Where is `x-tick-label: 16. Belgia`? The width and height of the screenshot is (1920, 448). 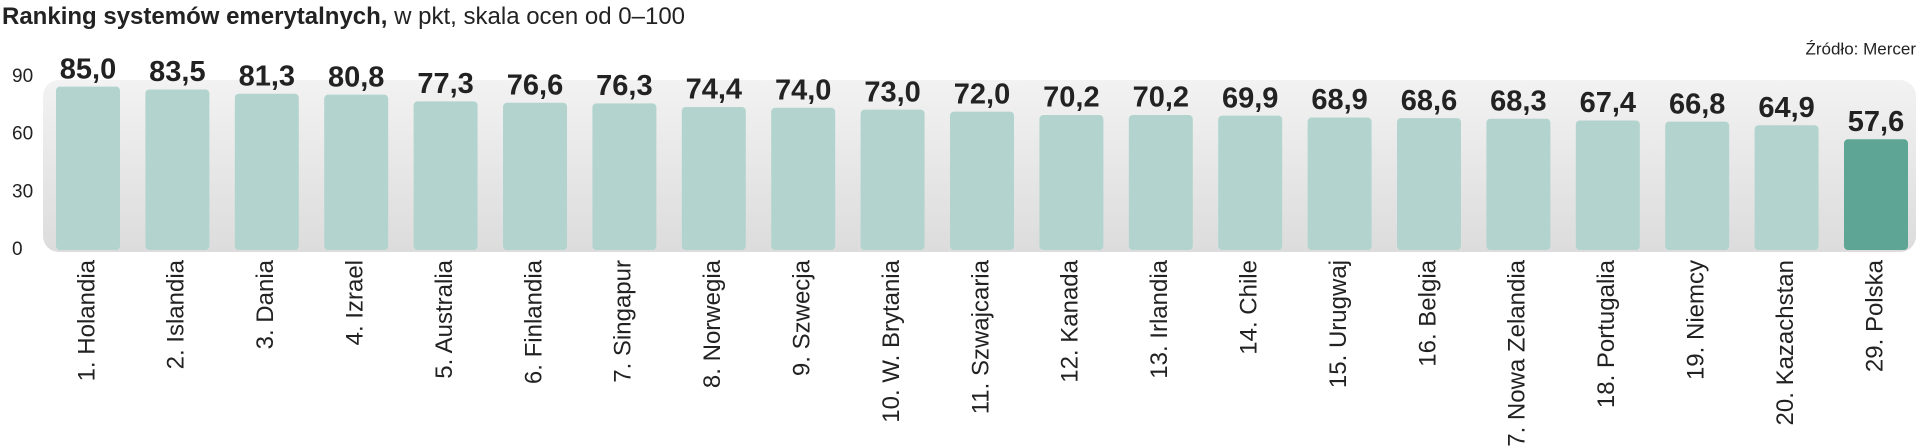 x-tick-label: 16. Belgia is located at coordinates (1427, 312).